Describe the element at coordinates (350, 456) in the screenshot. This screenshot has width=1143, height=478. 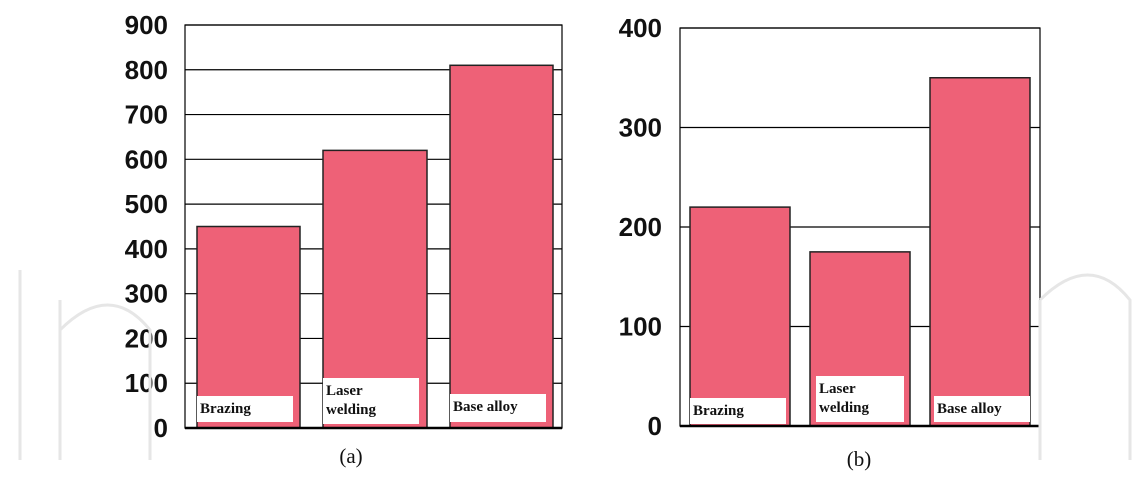
I see `chart-caption: (a)` at that location.